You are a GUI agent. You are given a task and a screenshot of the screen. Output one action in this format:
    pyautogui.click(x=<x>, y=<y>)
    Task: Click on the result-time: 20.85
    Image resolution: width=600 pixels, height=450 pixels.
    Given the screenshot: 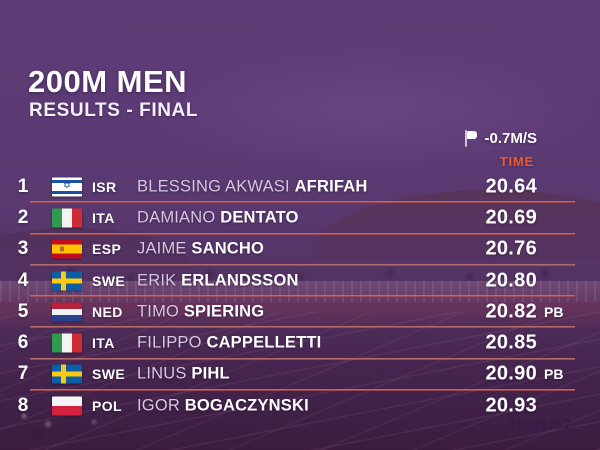 What is the action you would take?
    pyautogui.click(x=511, y=342)
    